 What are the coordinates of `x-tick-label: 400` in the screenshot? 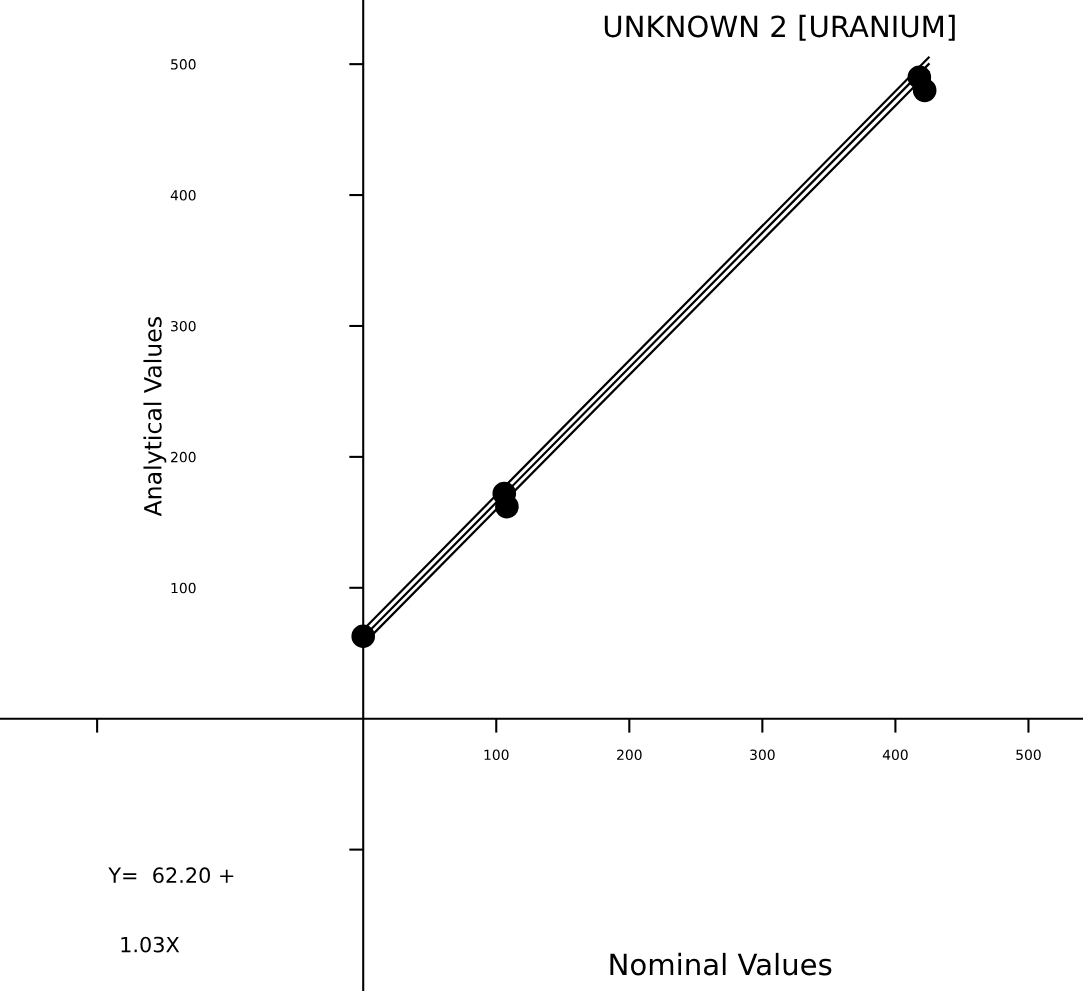 It's located at (895, 755).